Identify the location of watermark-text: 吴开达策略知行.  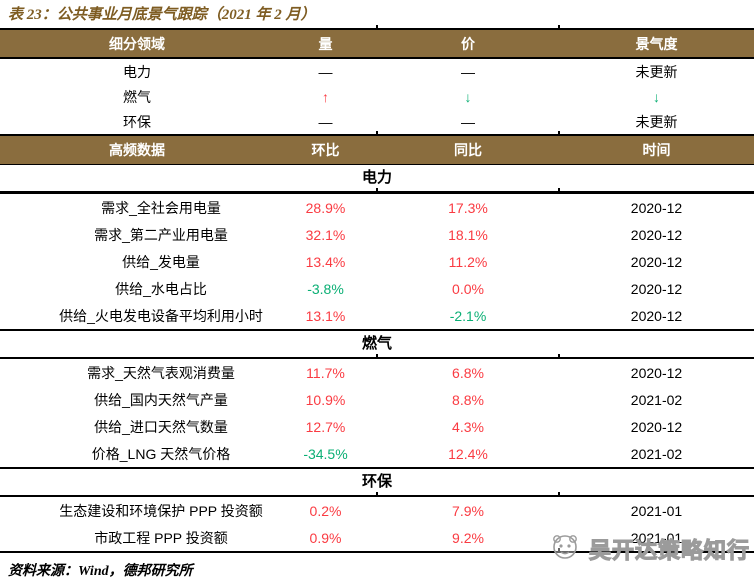
(669, 550).